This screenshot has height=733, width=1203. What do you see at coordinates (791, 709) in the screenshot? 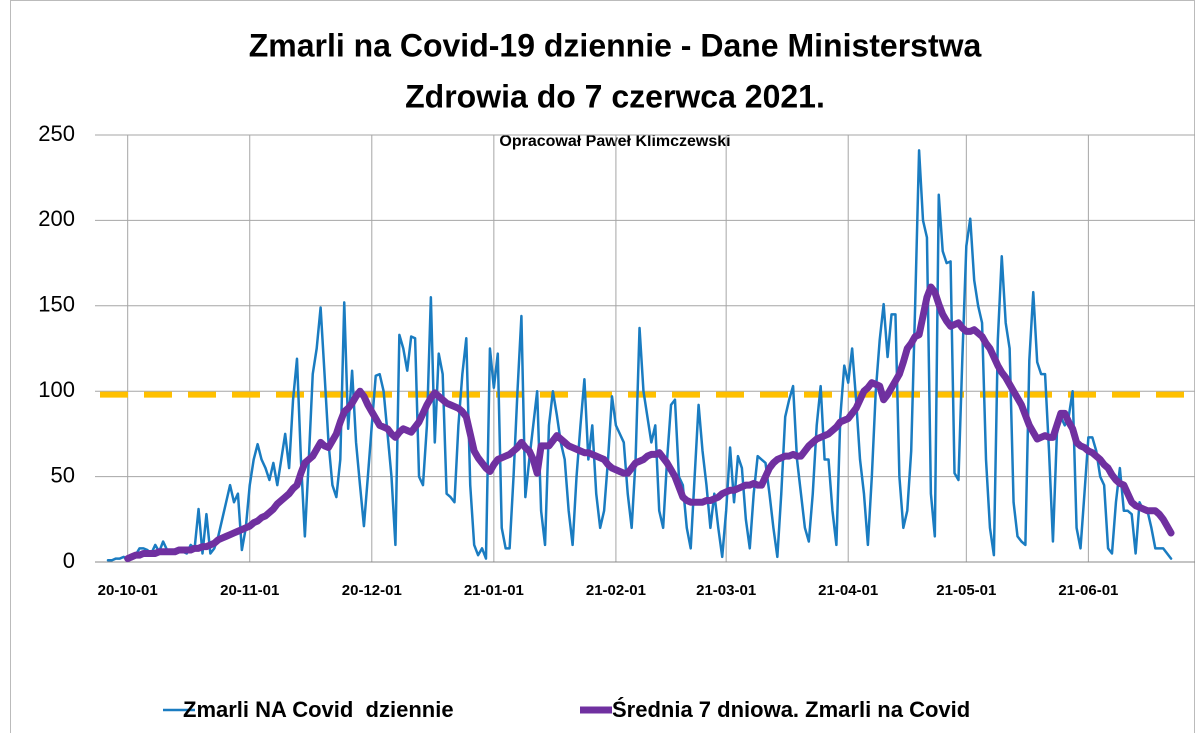
I see `legend-label: Średnia 7 dniowa. Zmarli na Covid` at bounding box center [791, 709].